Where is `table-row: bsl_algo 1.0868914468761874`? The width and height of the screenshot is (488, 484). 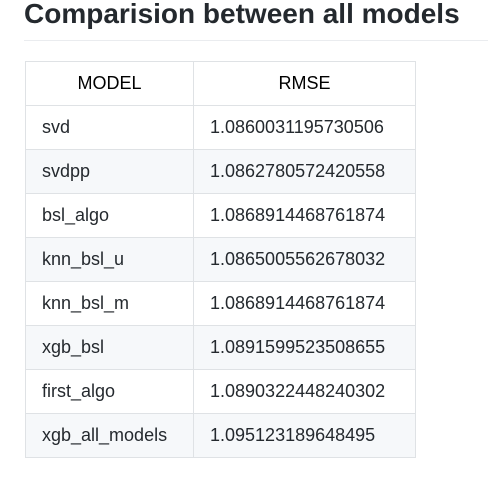 table-row: bsl_algo 1.0868914468761874 is located at coordinates (220, 215).